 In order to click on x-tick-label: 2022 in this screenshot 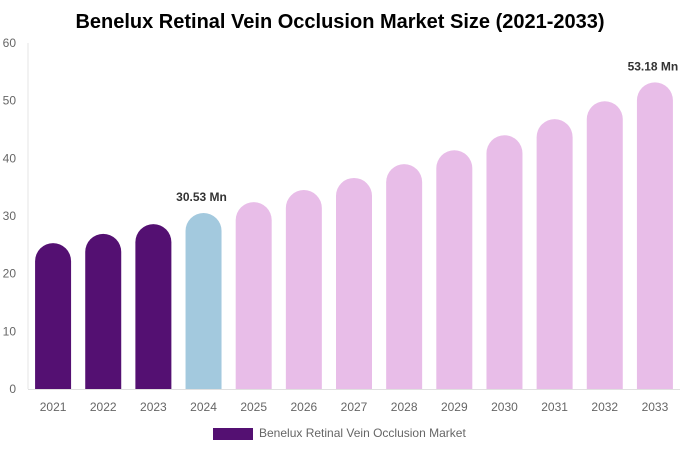, I will do `click(103, 407)`.